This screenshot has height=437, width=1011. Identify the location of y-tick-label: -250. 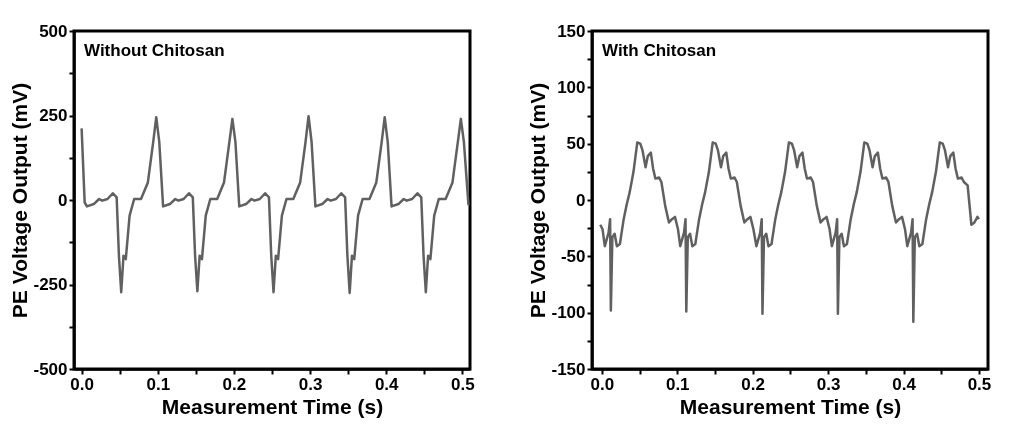
(50, 284).